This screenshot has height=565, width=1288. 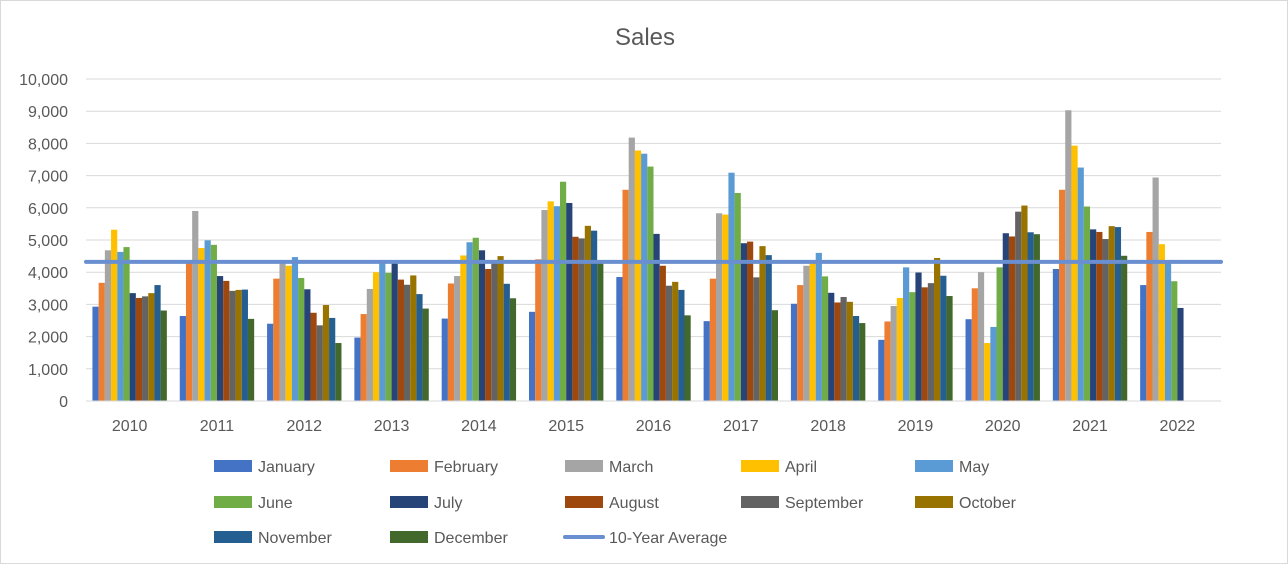 What do you see at coordinates (48, 305) in the screenshot?
I see `y-tick-label: 3,000` at bounding box center [48, 305].